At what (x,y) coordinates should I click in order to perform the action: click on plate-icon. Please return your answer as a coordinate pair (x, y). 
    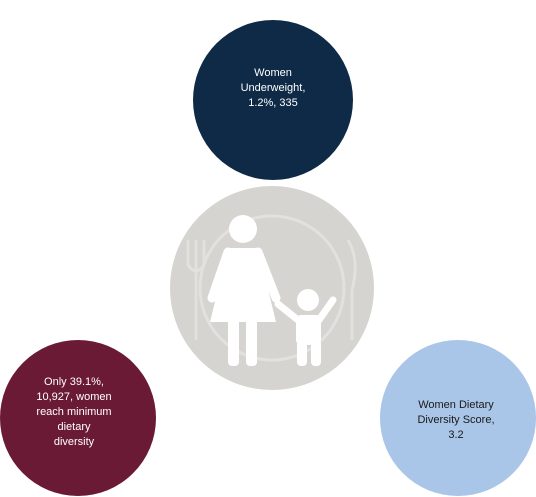
    Looking at the image, I should click on (271, 288).